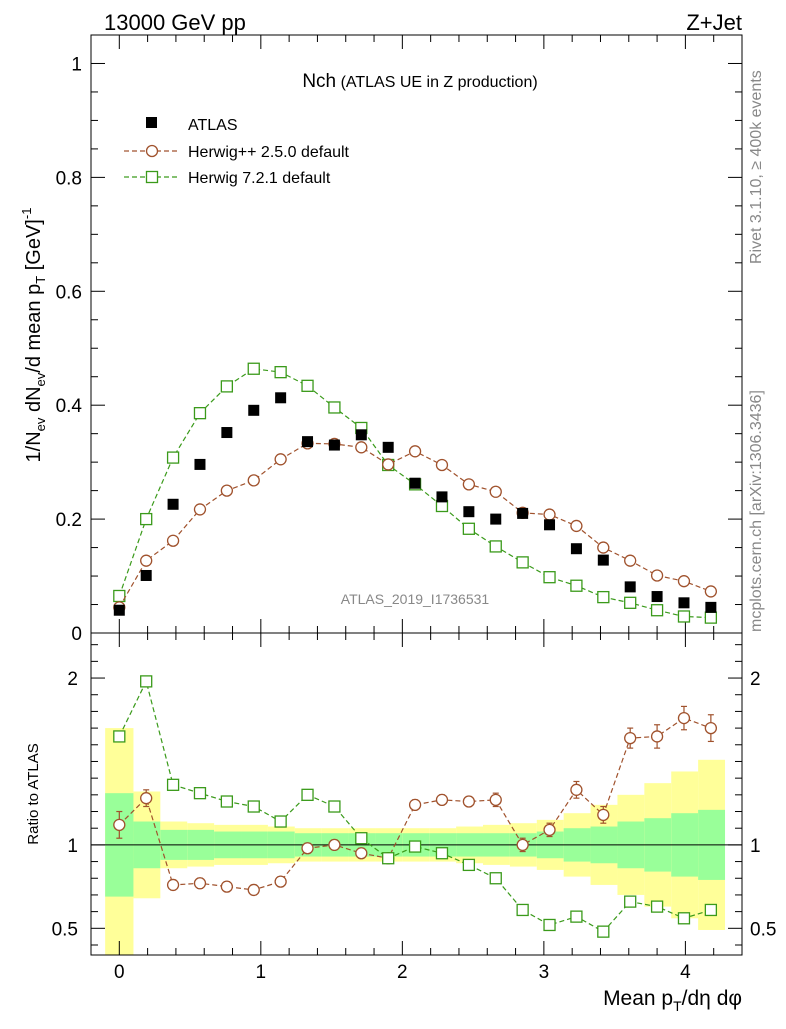 This screenshot has height=1029, width=786. What do you see at coordinates (72, 679) in the screenshot?
I see `ratio-y-tick-label: 2` at bounding box center [72, 679].